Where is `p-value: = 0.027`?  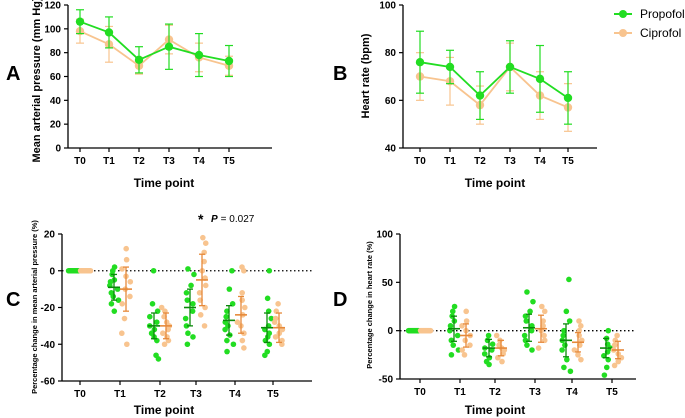 p-value: = 0.027 is located at coordinates (238, 219).